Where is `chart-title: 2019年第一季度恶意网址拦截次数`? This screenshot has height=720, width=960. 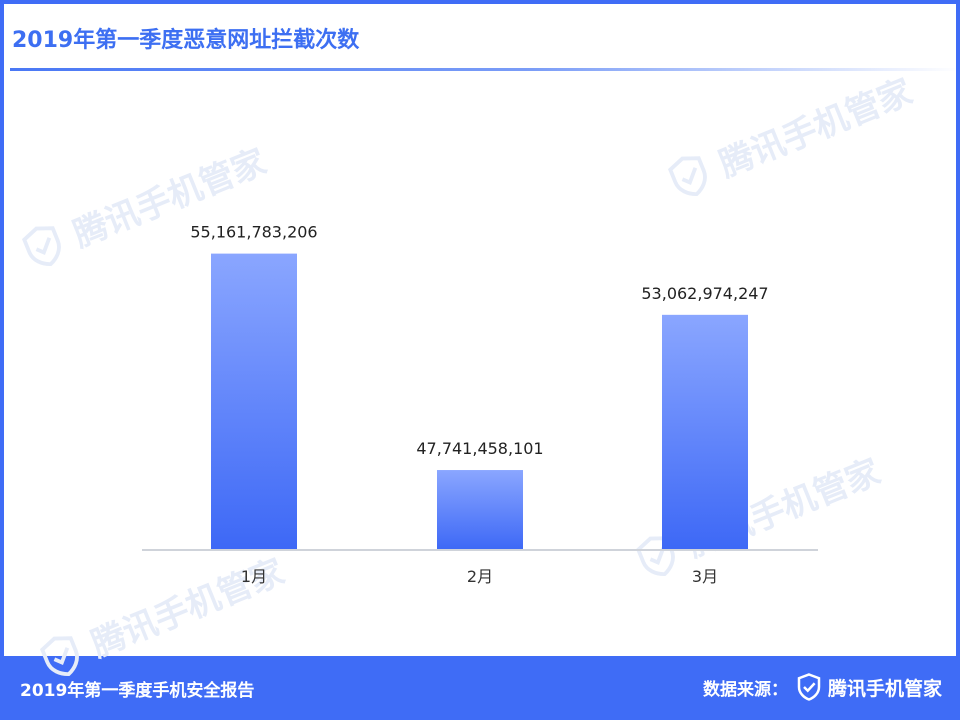
chart-title: 2019年第一季度恶意网址拦截次数 is located at coordinates (186, 40).